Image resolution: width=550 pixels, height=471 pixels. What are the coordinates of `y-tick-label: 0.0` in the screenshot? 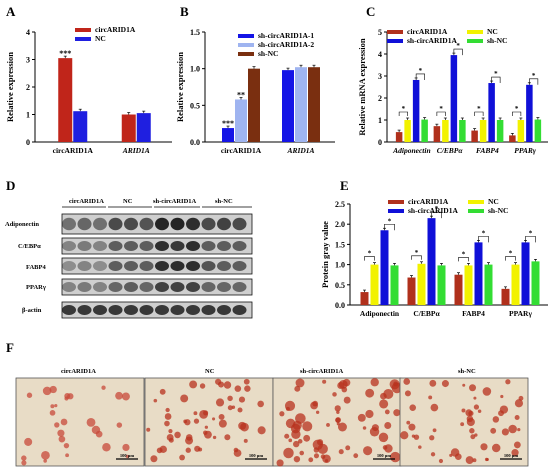 It's located at (195, 142).